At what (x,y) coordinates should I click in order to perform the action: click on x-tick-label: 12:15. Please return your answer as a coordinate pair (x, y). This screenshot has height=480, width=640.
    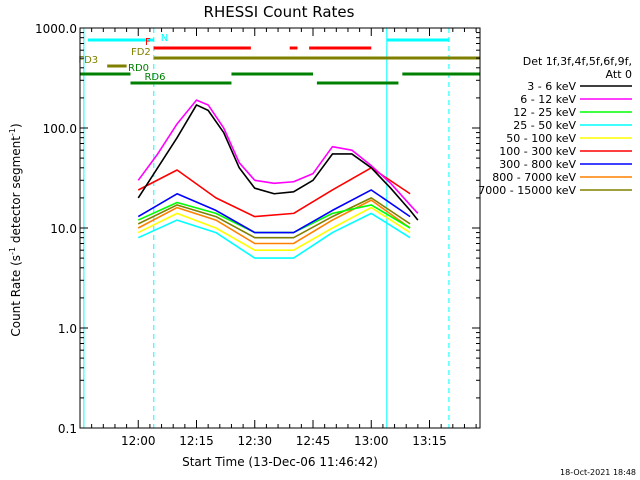
    Looking at the image, I should click on (196, 441).